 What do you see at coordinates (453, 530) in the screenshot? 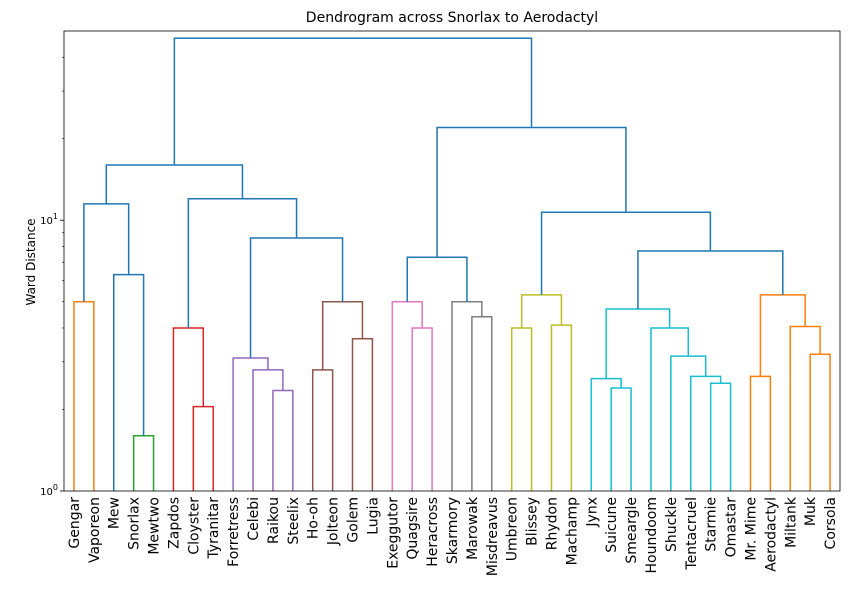
I see `leaf-label: Skarmory` at bounding box center [453, 530].